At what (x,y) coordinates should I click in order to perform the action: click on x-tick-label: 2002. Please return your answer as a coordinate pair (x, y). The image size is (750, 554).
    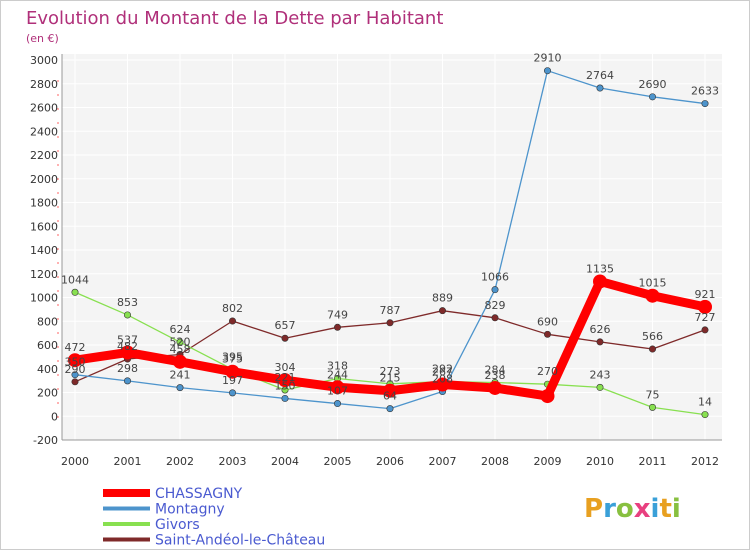
    Looking at the image, I should click on (180, 461).